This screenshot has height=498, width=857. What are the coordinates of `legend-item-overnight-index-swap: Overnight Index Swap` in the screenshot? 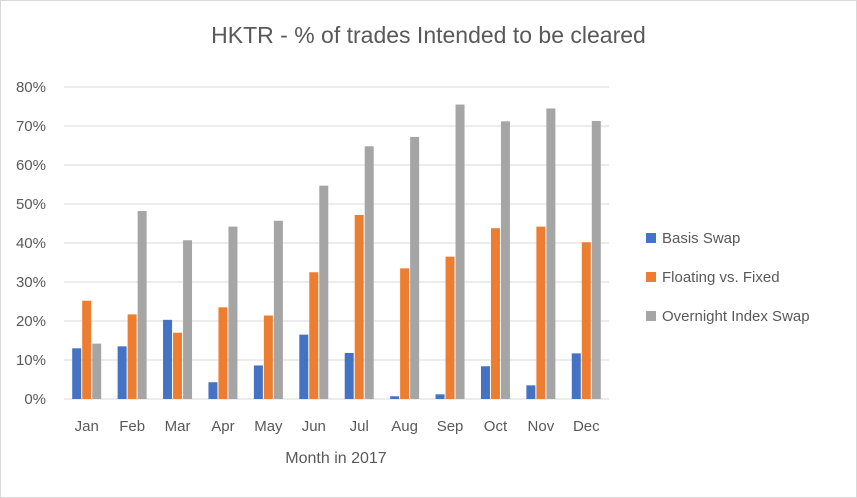 It's located at (748, 316).